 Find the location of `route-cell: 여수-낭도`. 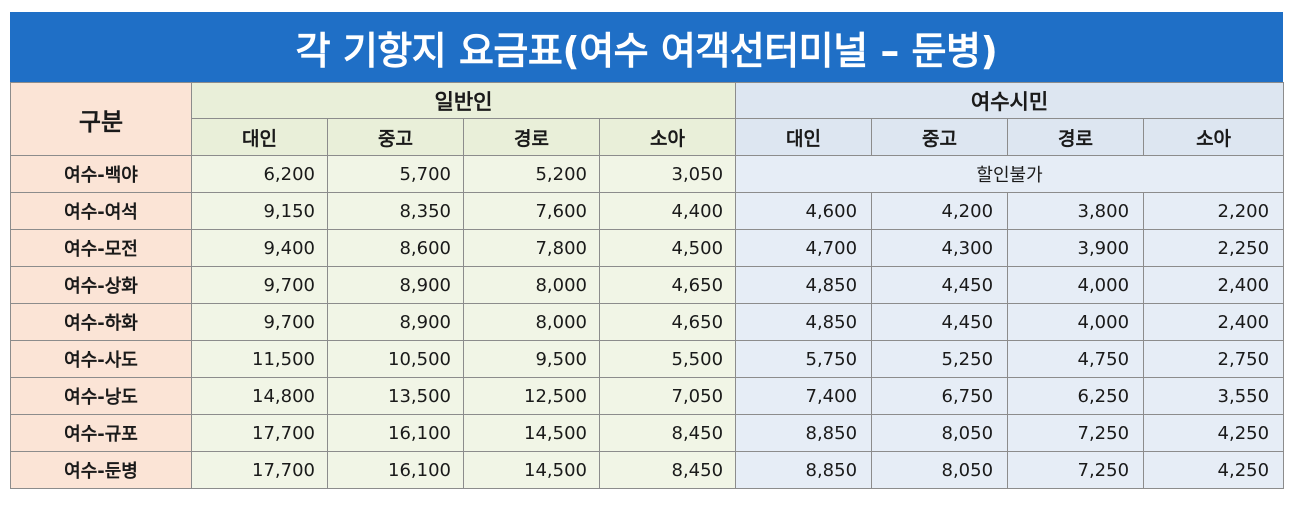

route-cell: 여수-낭도 is located at coordinates (101, 396).